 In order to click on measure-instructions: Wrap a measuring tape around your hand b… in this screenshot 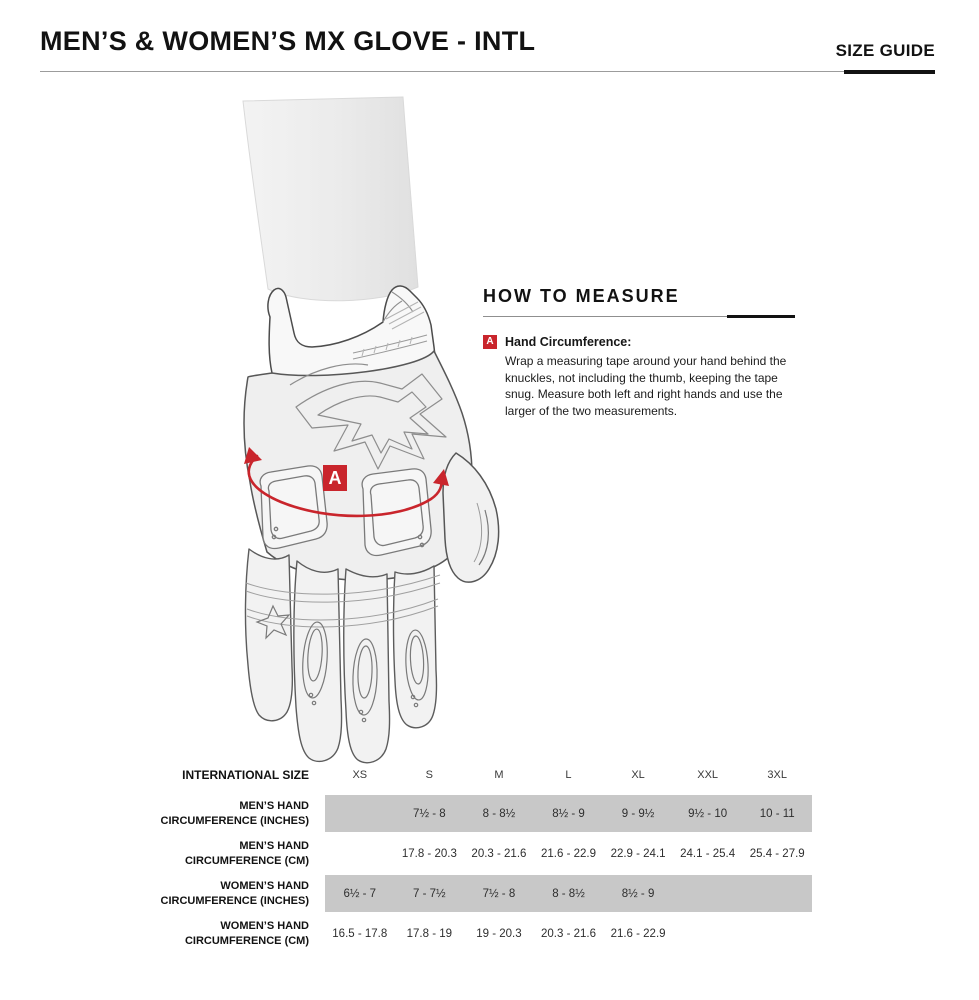, I will do `click(646, 386)`.